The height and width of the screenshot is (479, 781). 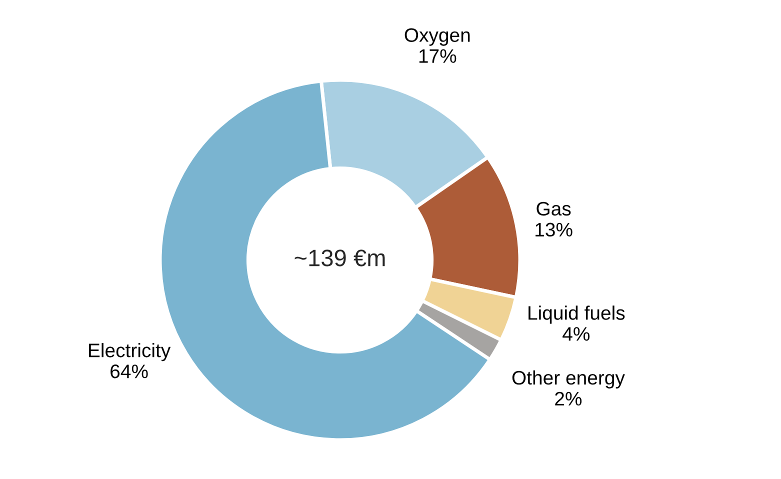 What do you see at coordinates (129, 371) in the screenshot?
I see `data-label: 64%` at bounding box center [129, 371].